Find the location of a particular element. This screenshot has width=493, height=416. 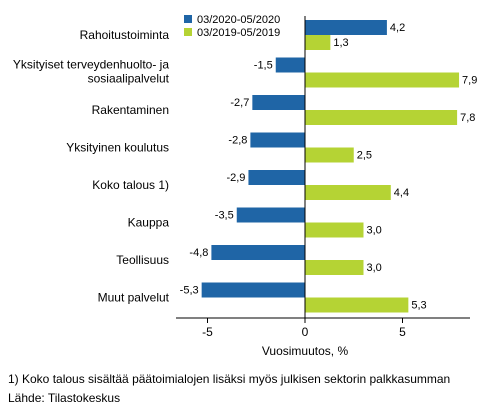

data-label: -2,8 is located at coordinates (237, 141).